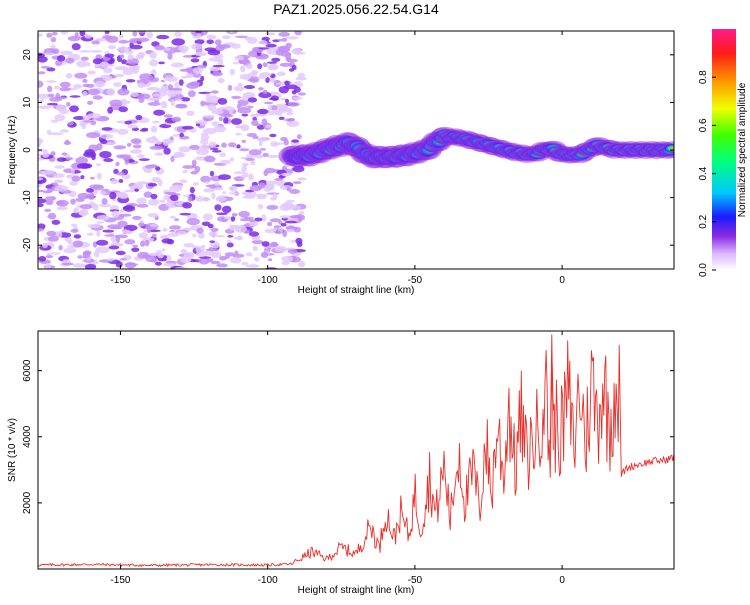 Image resolution: width=750 pixels, height=605 pixels. I want to click on snr-peak, so click(551, 392).